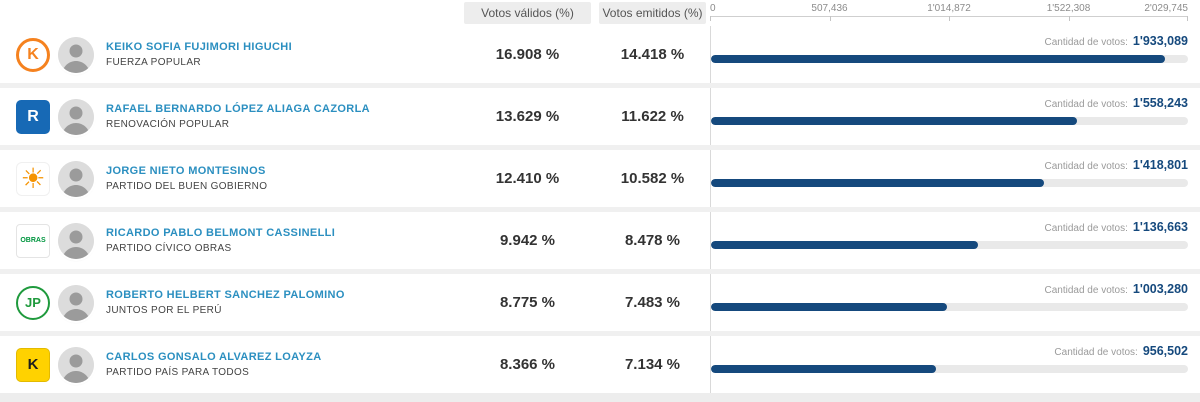 This screenshot has height=402, width=1200. I want to click on emitted-percent: 10.582 %, so click(652, 178).